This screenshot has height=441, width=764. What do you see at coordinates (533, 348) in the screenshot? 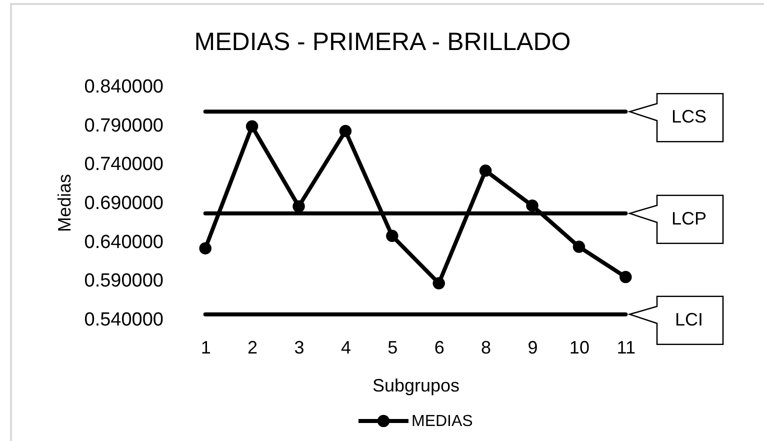
I see `x-tick-label: 9` at bounding box center [533, 348].